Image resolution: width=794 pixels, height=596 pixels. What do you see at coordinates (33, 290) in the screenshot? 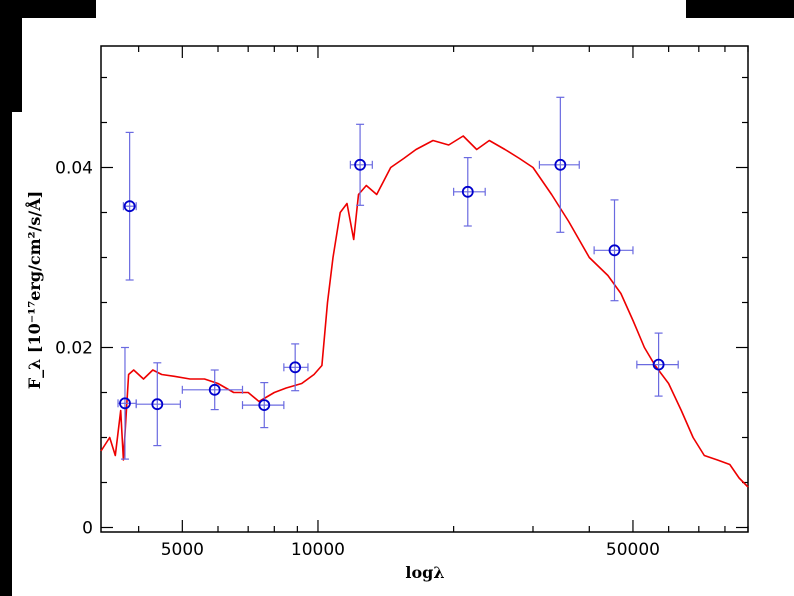
I see `y-axis-label: F_λ [10⁻¹⁷erg/cm²/s/Å]` at bounding box center [33, 290].